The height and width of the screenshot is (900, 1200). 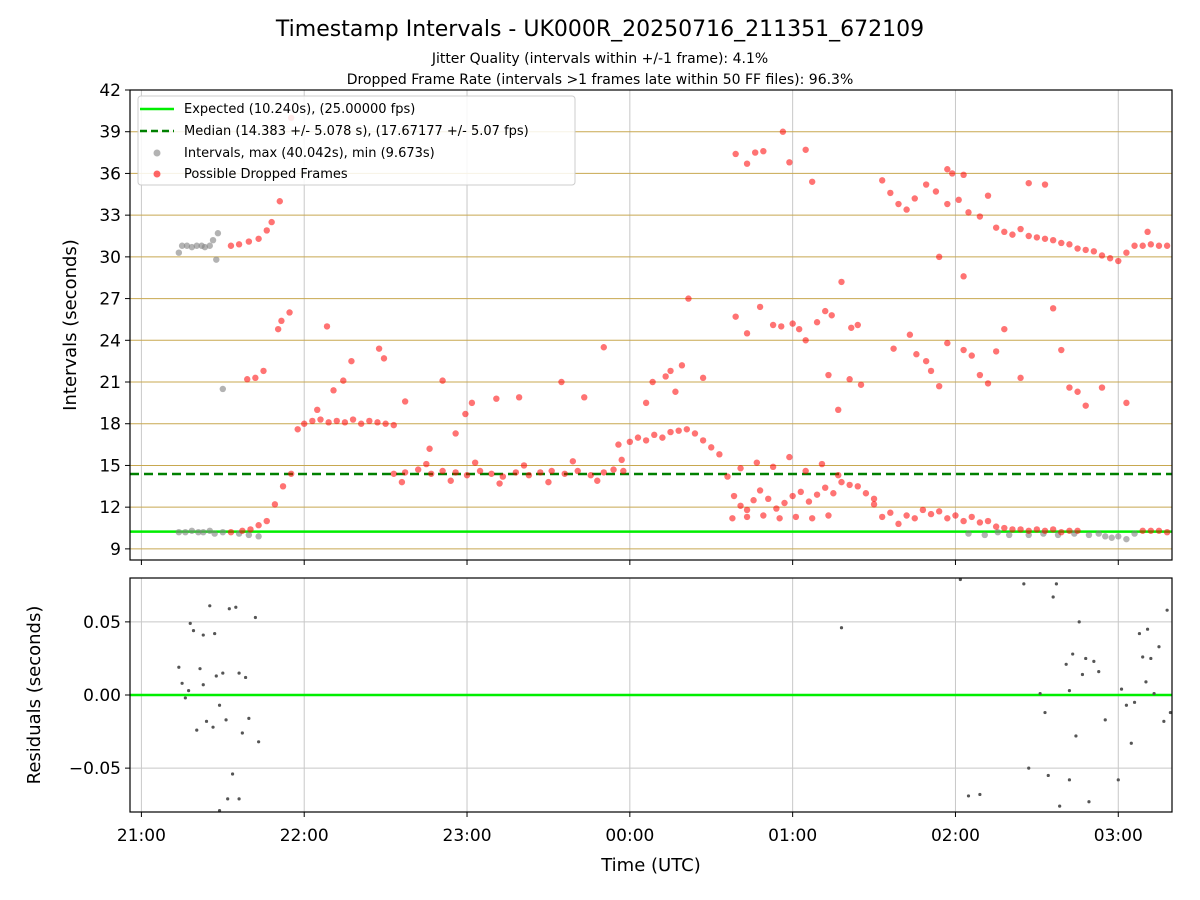 What do you see at coordinates (110, 174) in the screenshot?
I see `top-y-tick-label: 36` at bounding box center [110, 174].